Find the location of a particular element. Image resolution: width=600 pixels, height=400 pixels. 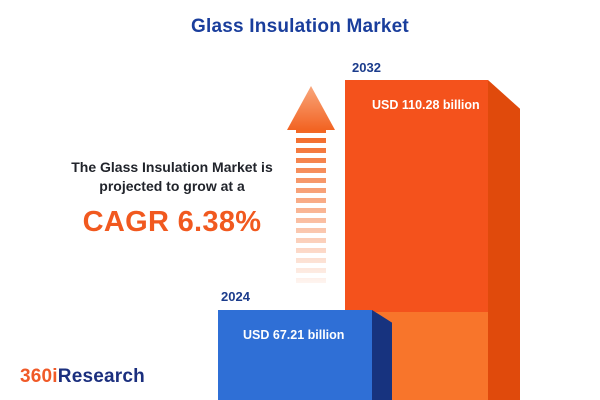

year-label-2032: 2032 is located at coordinates (366, 67).